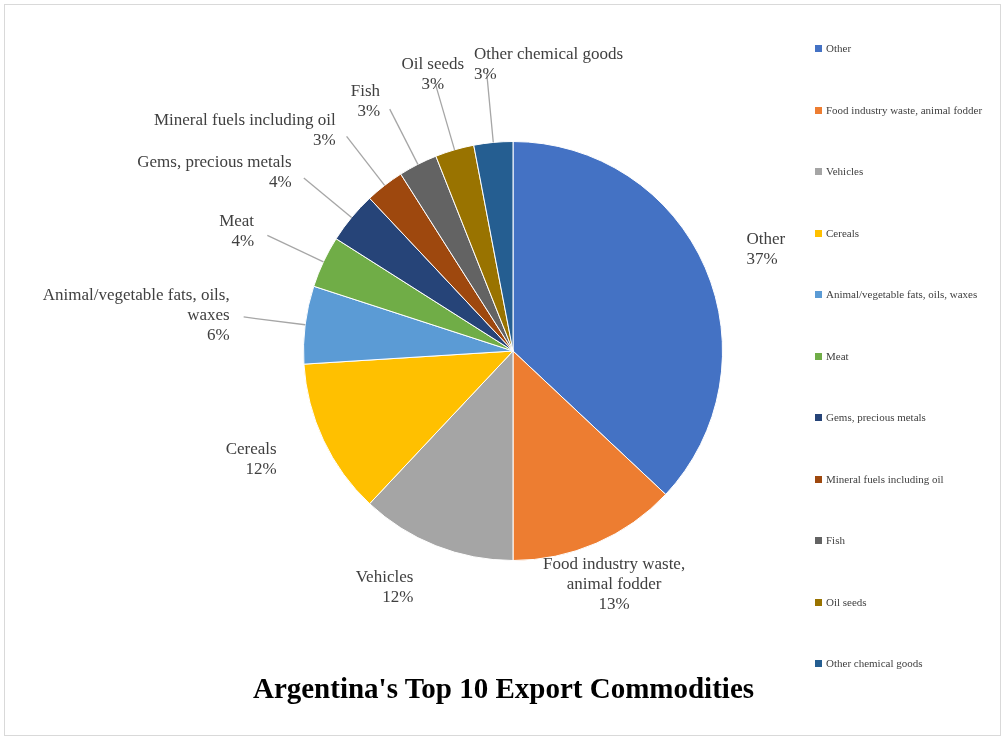 The height and width of the screenshot is (742, 1007). What do you see at coordinates (845, 171) in the screenshot?
I see `legend-label: Vehicles` at bounding box center [845, 171].